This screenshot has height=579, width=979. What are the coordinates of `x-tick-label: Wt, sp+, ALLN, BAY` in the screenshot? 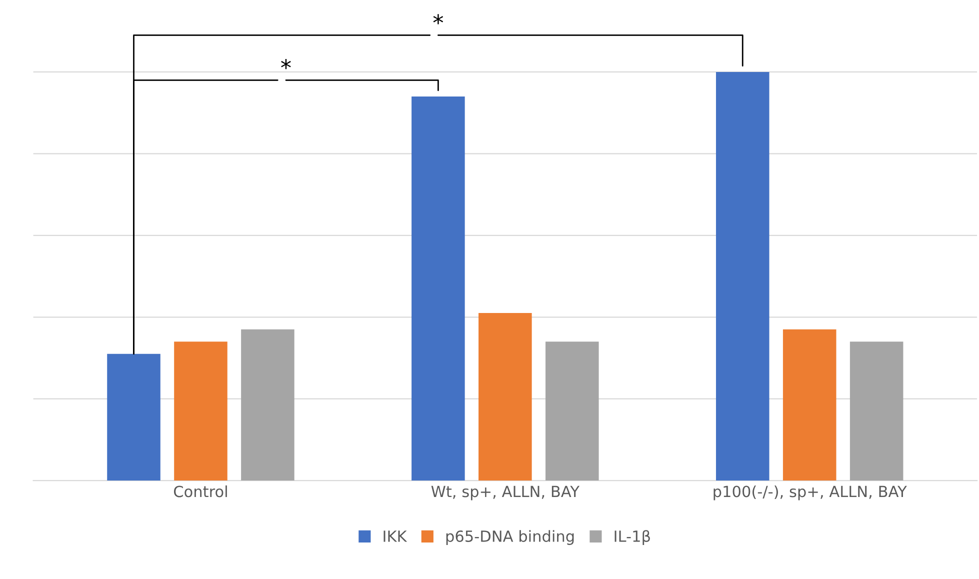 It's located at (505, 493).